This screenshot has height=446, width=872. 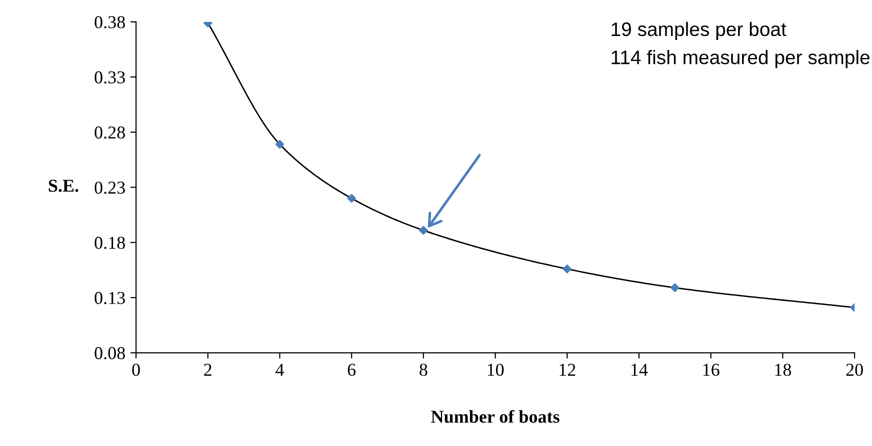 I want to click on x-tick-label: 8, so click(x=424, y=370).